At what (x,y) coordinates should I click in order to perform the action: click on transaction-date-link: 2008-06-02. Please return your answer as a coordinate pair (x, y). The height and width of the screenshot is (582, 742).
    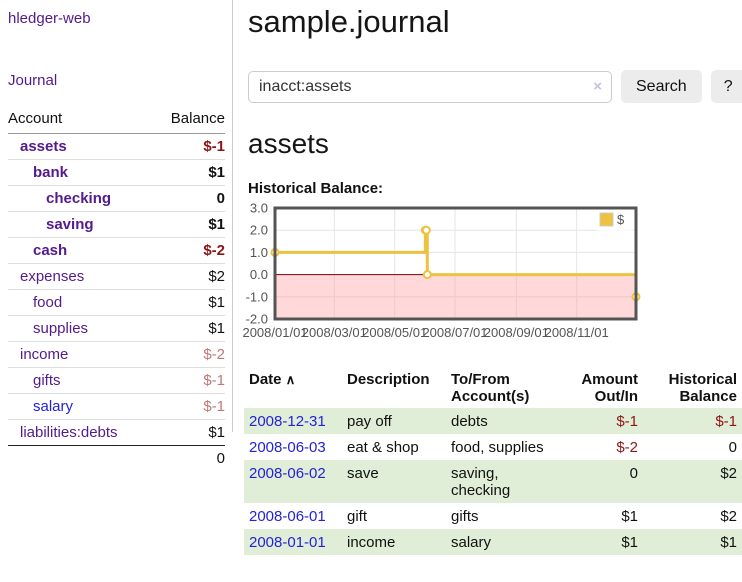
    Looking at the image, I should click on (287, 473).